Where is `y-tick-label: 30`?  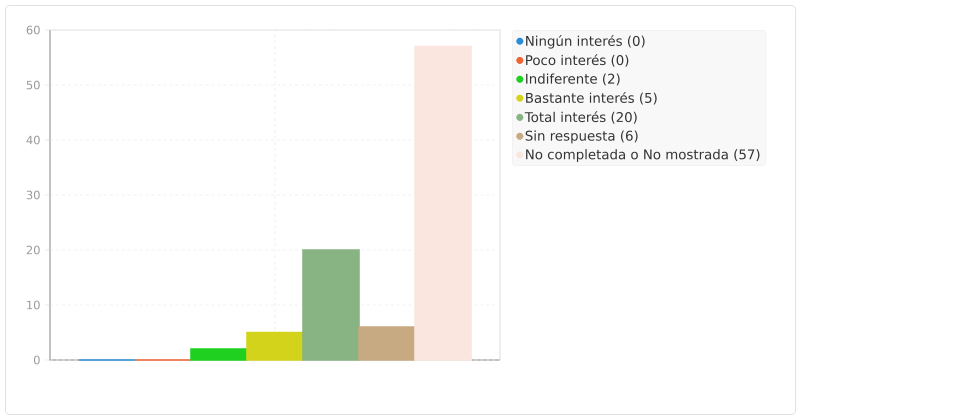 y-tick-label: 30 is located at coordinates (33, 195).